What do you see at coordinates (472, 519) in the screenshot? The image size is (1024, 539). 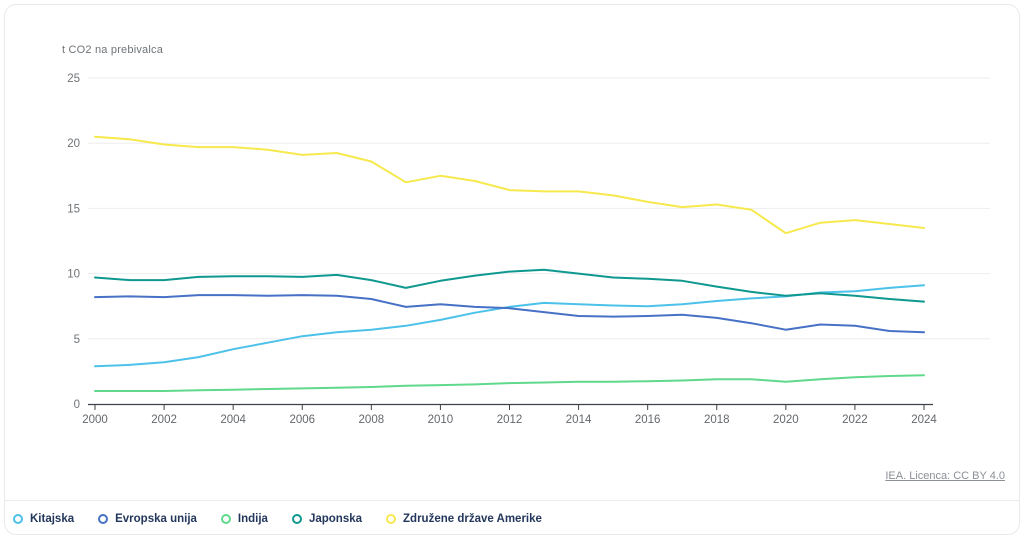 I see `legend-label: Združene države Amerike` at bounding box center [472, 519].